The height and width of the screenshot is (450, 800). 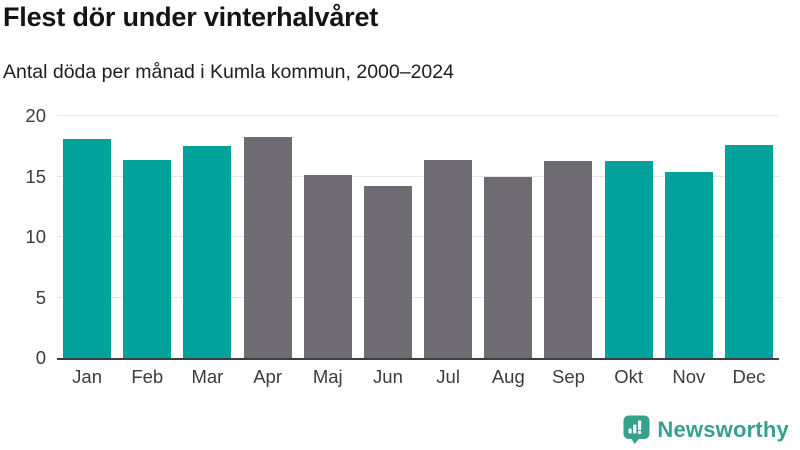 What do you see at coordinates (749, 376) in the screenshot?
I see `x-label-dec: Dec` at bounding box center [749, 376].